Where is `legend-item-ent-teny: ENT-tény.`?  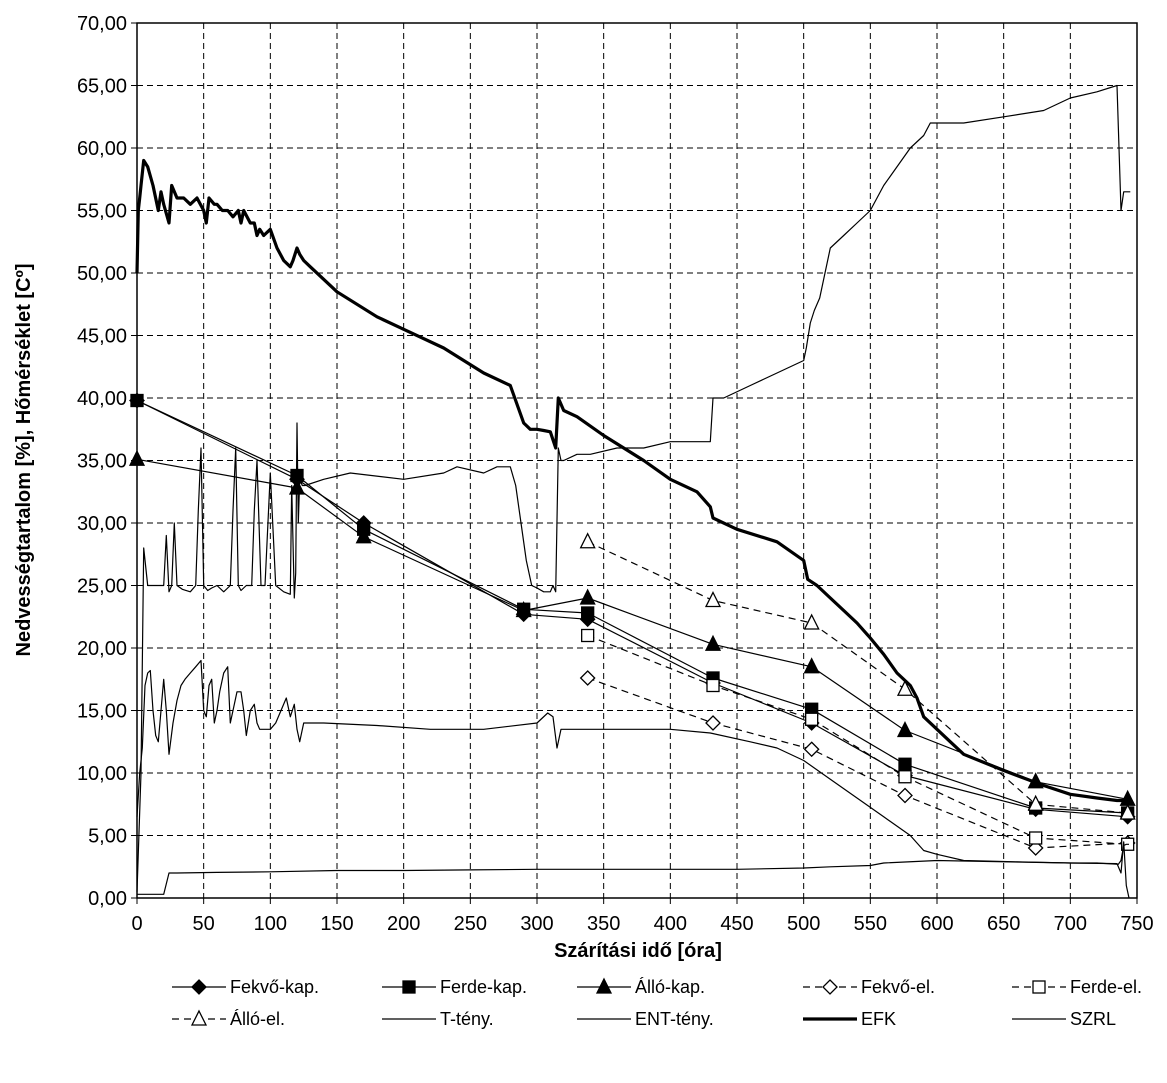
legend-item-ent-teny: ENT-tény. is located at coordinates (645, 1019).